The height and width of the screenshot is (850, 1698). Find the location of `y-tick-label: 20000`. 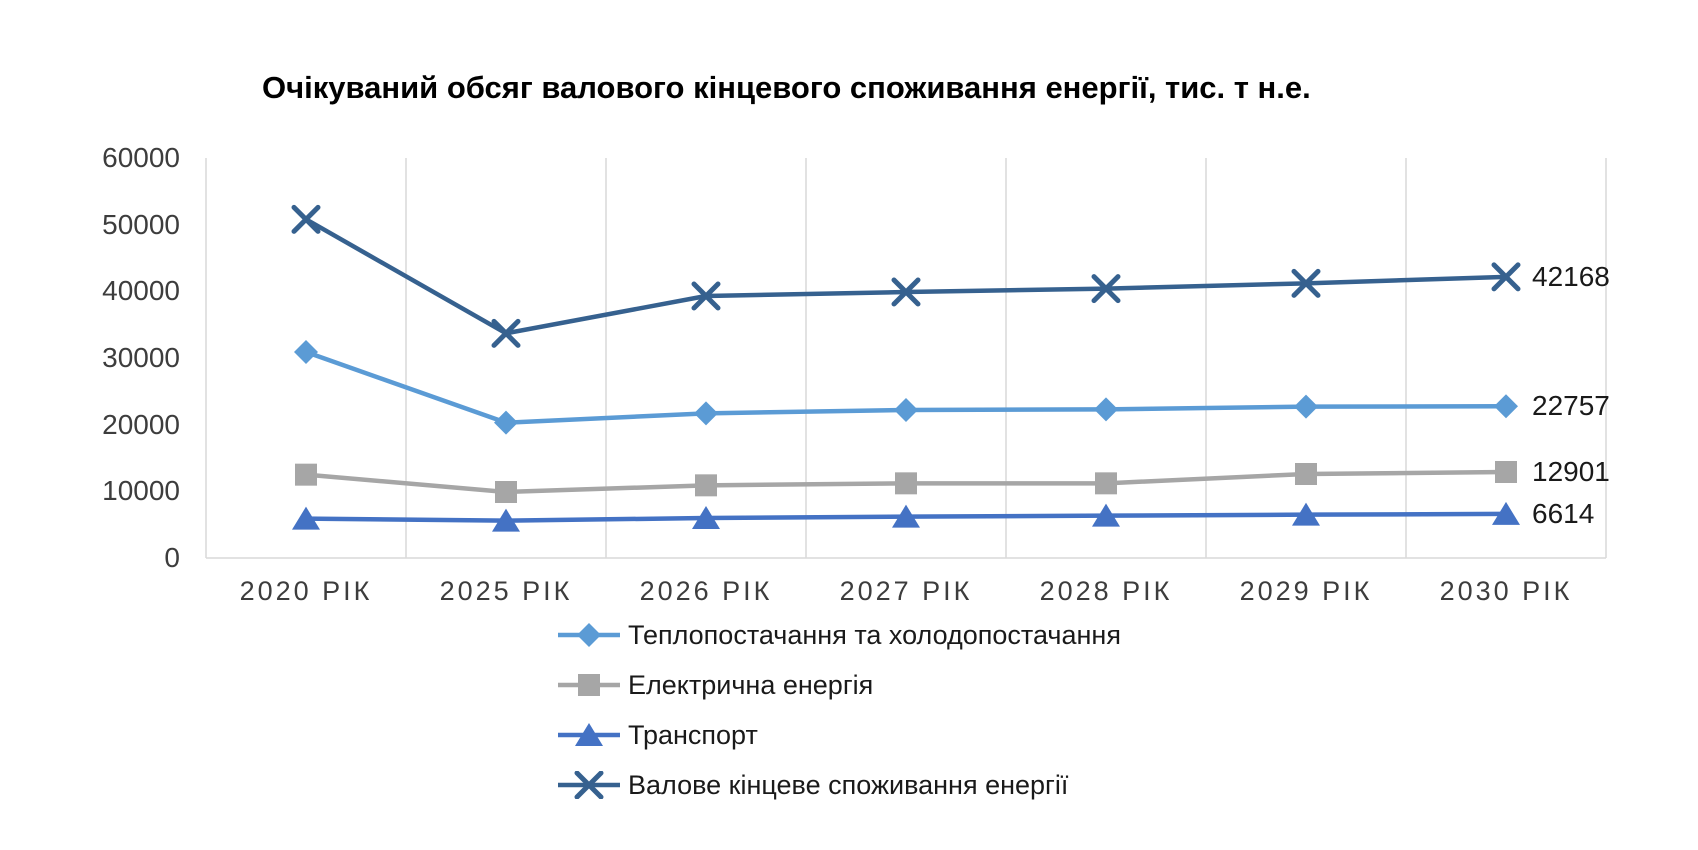

y-tick-label: 20000 is located at coordinates (141, 424).